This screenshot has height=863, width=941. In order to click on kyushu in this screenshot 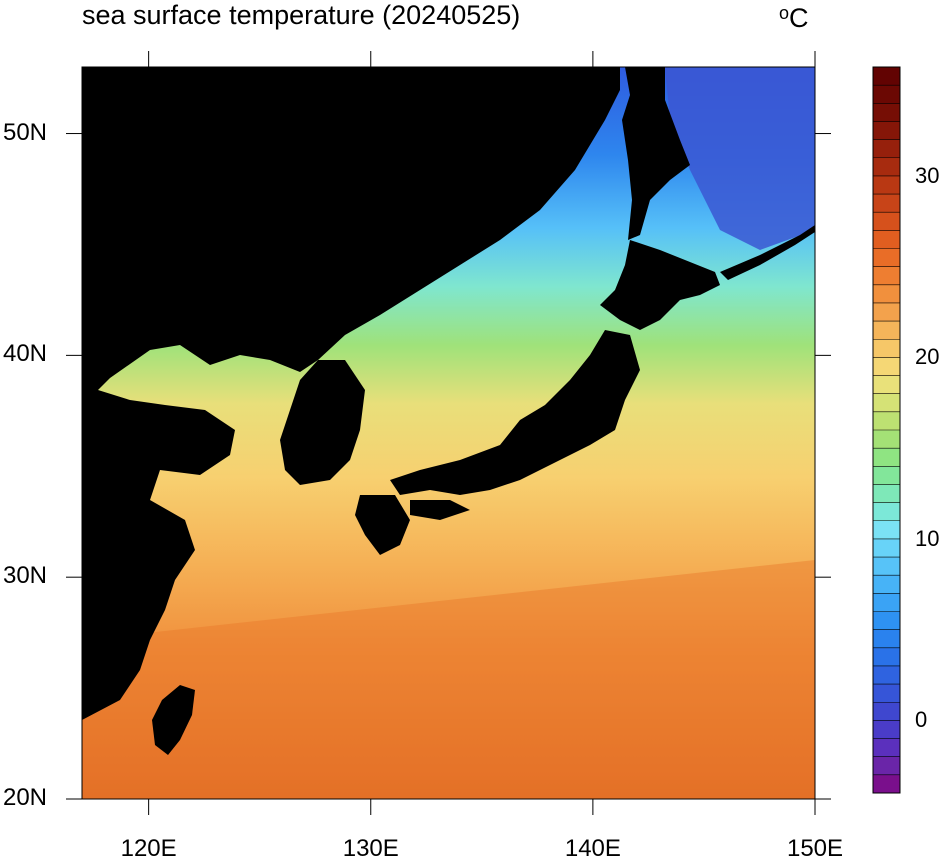, I will do `click(382, 525)`.